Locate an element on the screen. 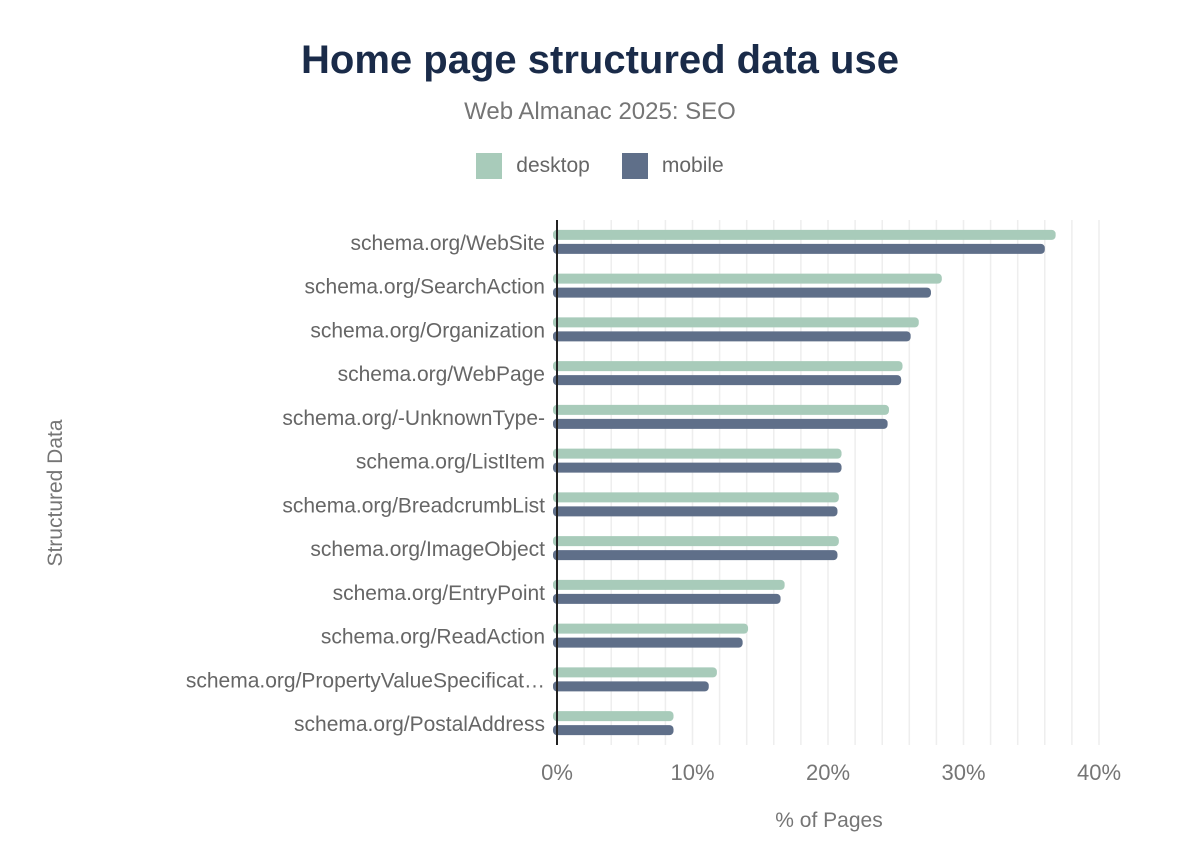 The image size is (1200, 864). chart-title: Home page structured data use is located at coordinates (600, 60).